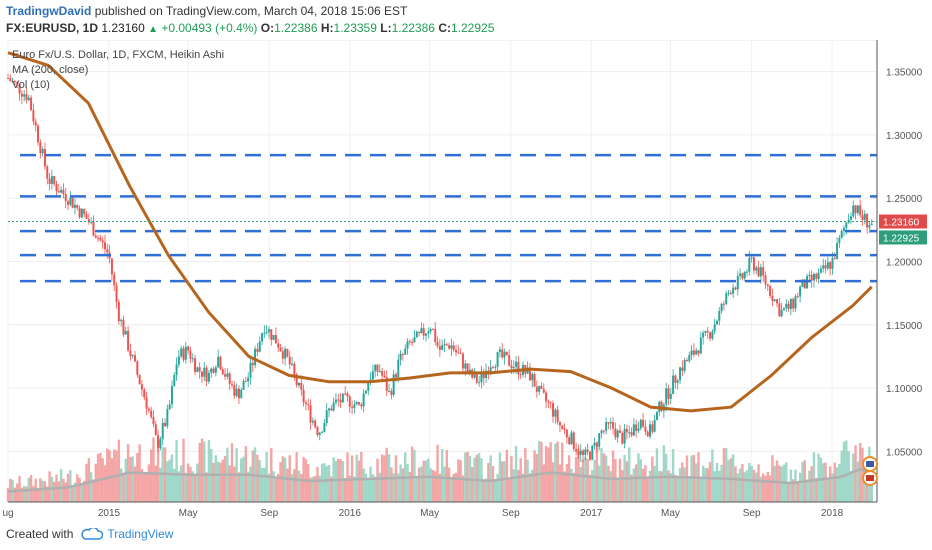 The width and height of the screenshot is (932, 550). Describe the element at coordinates (140, 534) in the screenshot. I see `tradingview-brand-link: TradingView` at that location.